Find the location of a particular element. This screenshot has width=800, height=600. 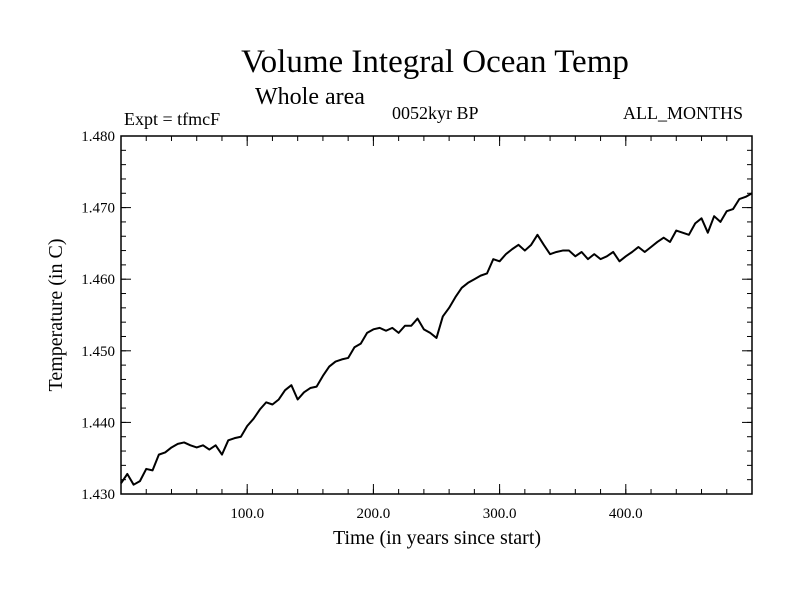

x-tick-label: 300.0 is located at coordinates (500, 514).